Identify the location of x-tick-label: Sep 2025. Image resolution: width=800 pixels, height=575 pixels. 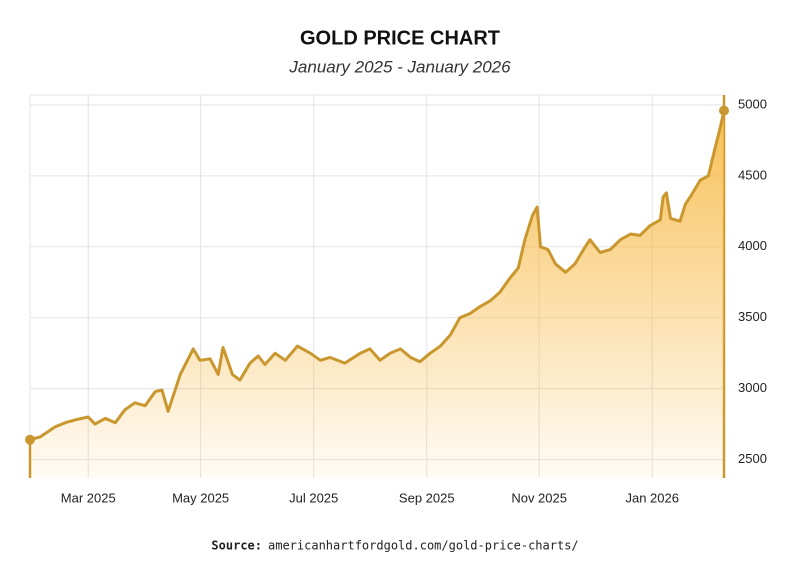
(427, 497).